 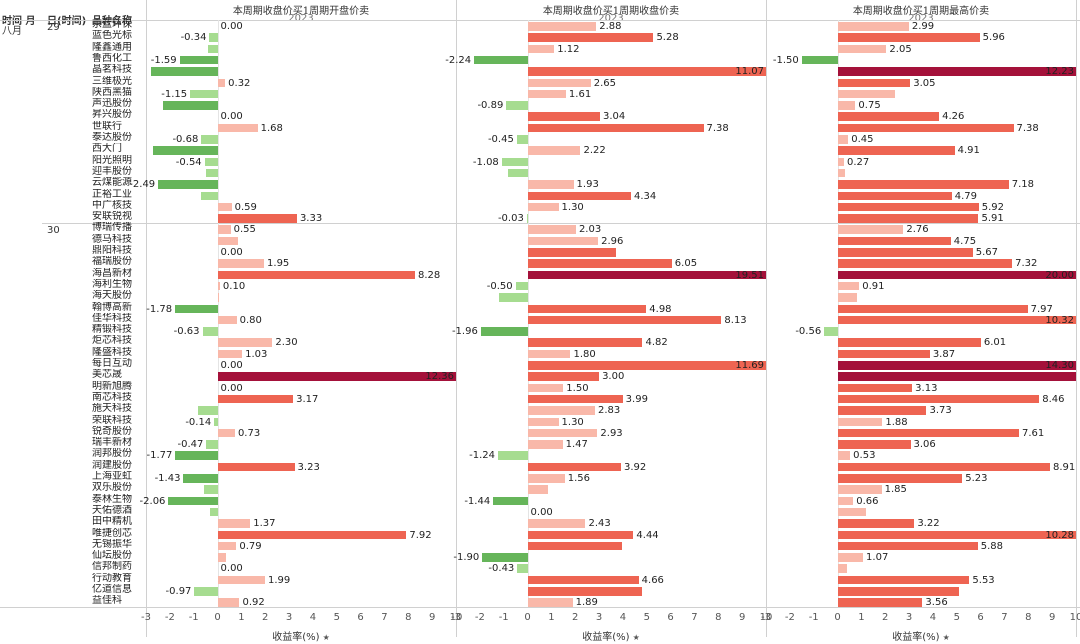 What do you see at coordinates (660, 309) in the screenshot?
I see `data-label: 4.98` at bounding box center [660, 309].